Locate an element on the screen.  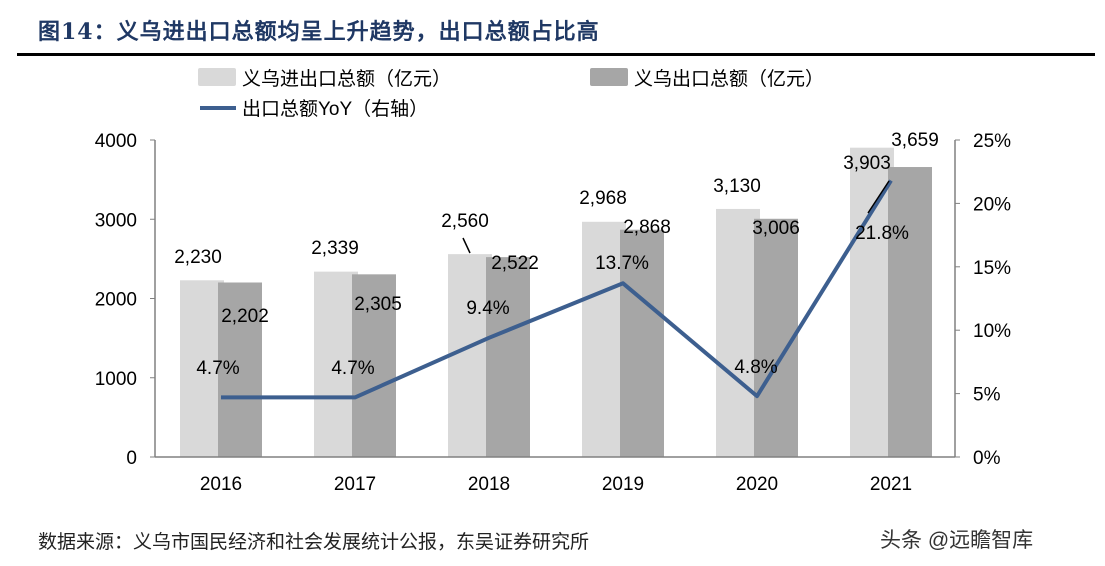
source-note: 数据来源：义乌市国民经济和社会发展统计公报，东吴证券研究所 is located at coordinates (314, 542).